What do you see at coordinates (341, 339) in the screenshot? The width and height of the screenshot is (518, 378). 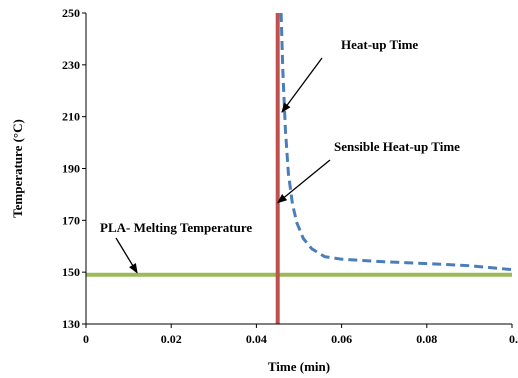 I see `x-tick-label: 0.06` at bounding box center [341, 339].